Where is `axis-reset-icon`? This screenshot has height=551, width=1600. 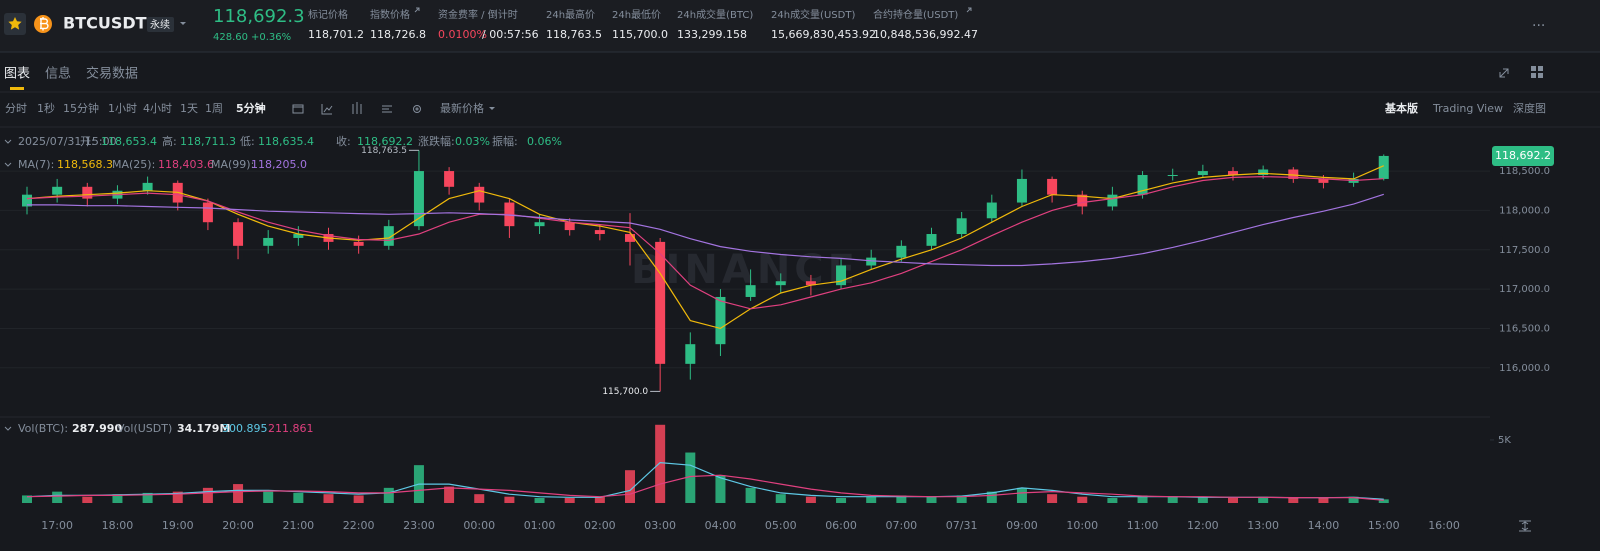 axis-reset-icon is located at coordinates (1525, 526).